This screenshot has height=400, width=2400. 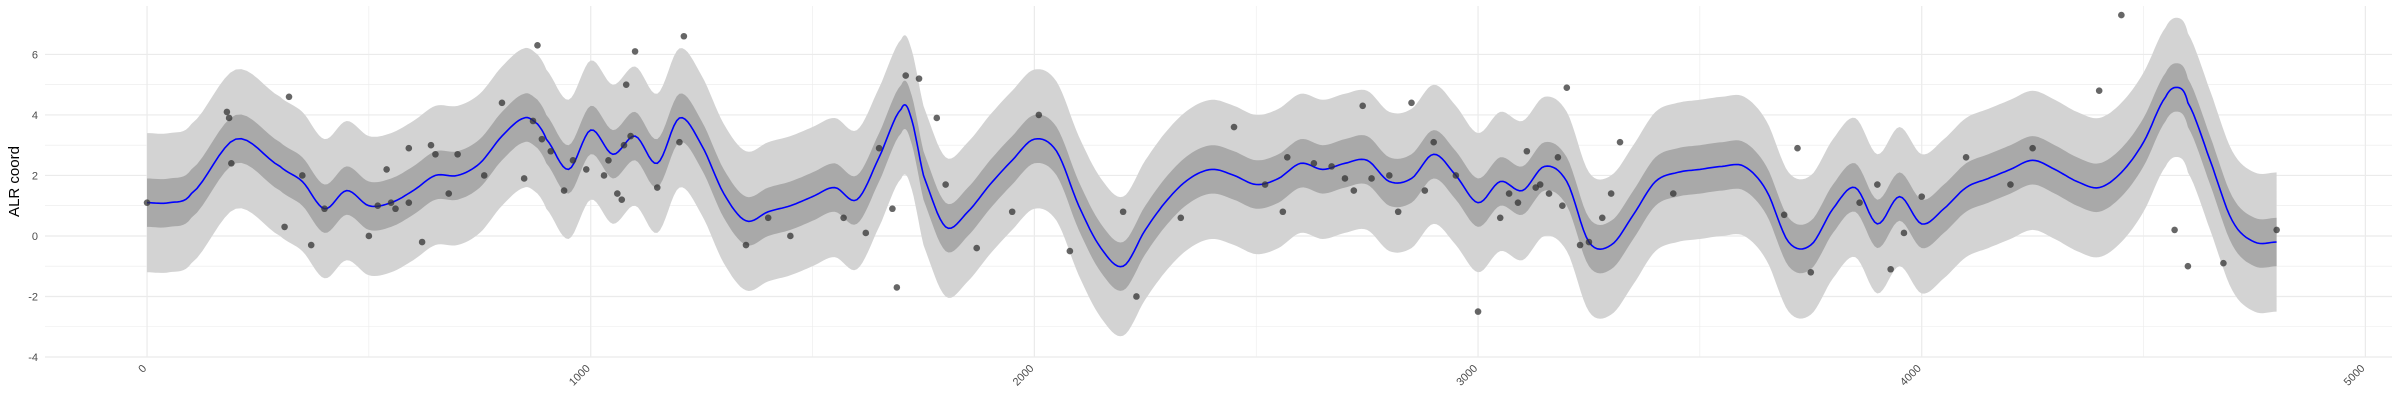 I want to click on x-tick-label: 3000, so click(x=1467, y=376).